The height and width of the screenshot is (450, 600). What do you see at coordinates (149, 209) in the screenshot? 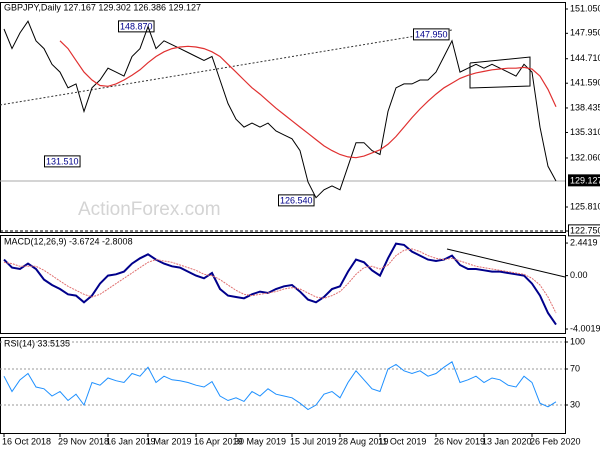
I see `watermark: ActionForex.com` at bounding box center [149, 209].